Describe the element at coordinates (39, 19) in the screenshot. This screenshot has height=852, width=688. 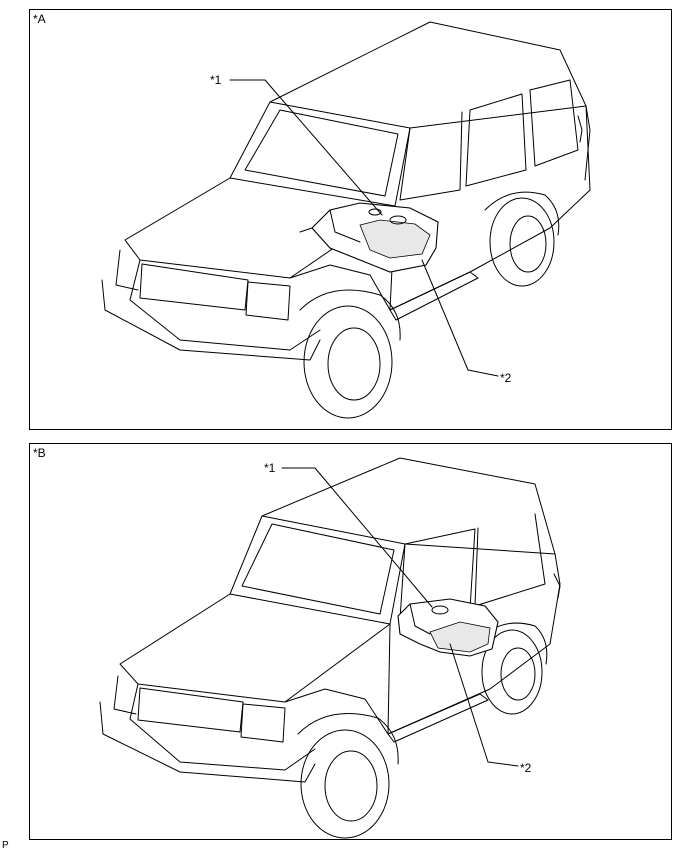
I see `panel-label-a: *A` at that location.